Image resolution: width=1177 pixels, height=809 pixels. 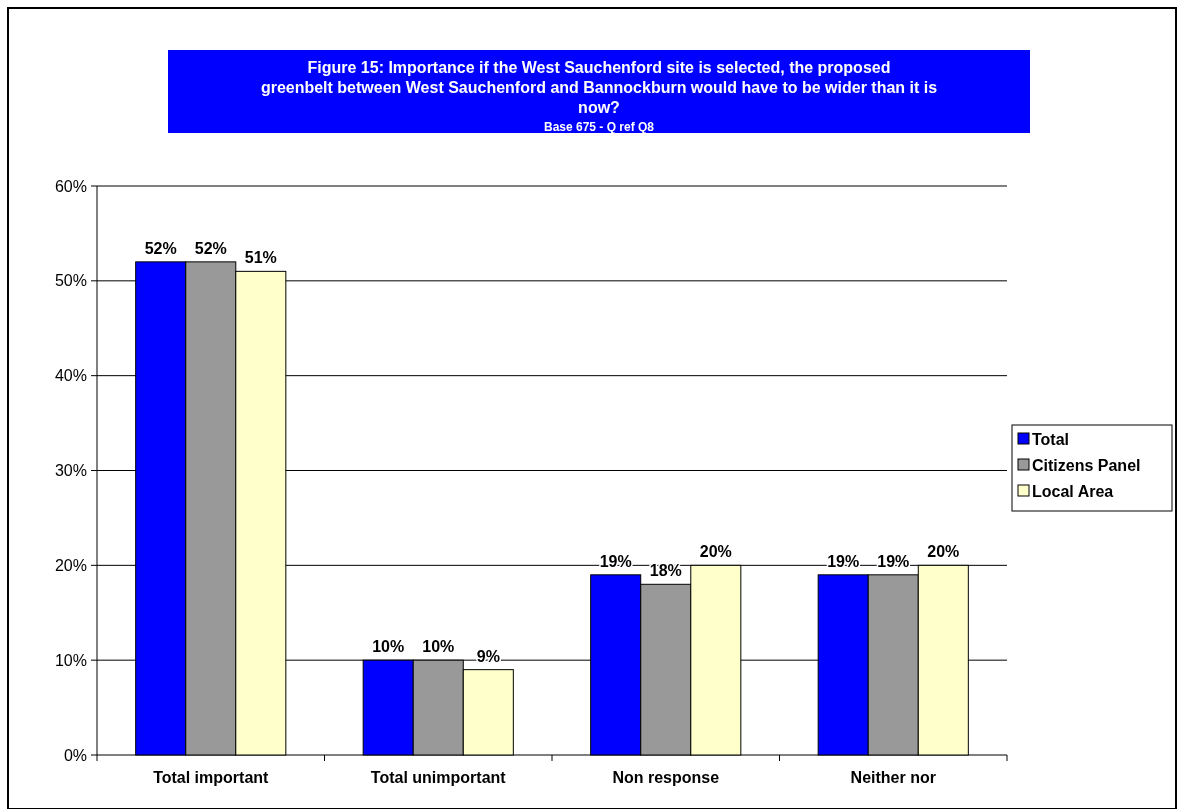 What do you see at coordinates (70, 376) in the screenshot?
I see `y-tick-label: 40%` at bounding box center [70, 376].